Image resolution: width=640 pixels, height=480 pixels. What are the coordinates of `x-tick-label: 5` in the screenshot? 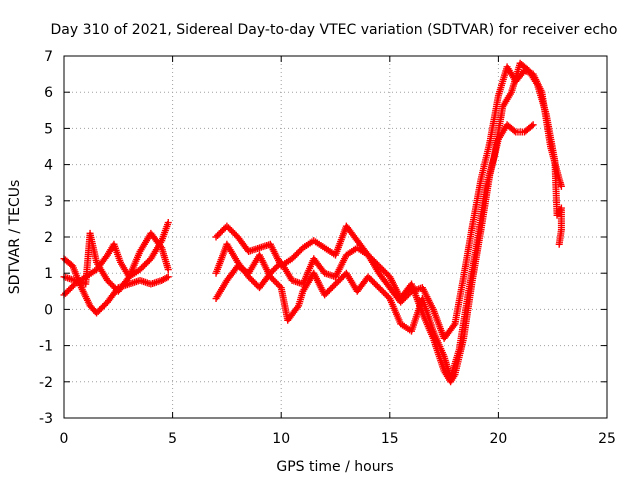 It's located at (172, 439).